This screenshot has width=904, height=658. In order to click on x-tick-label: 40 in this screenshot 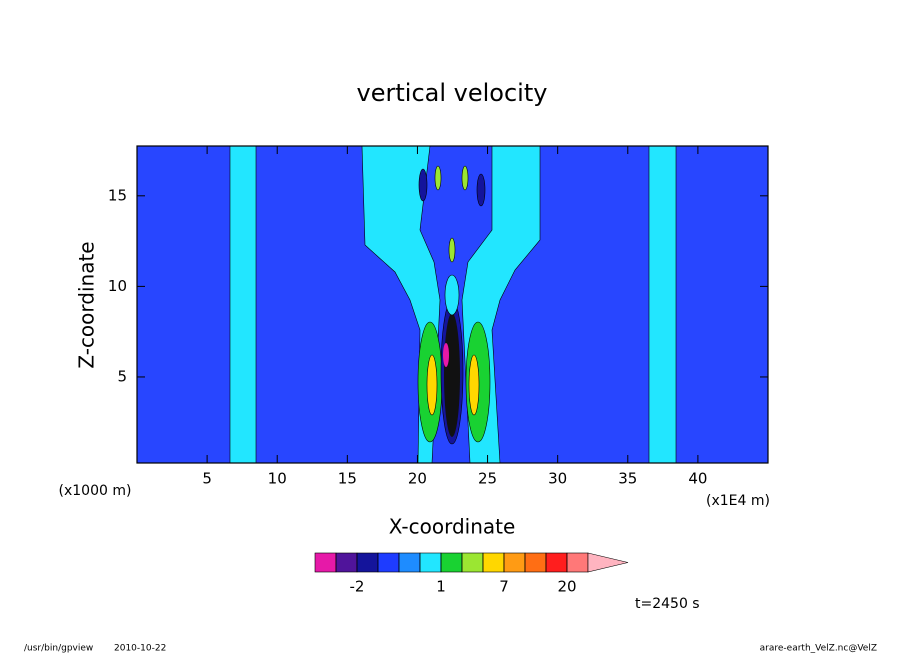, I will do `click(697, 479)`.